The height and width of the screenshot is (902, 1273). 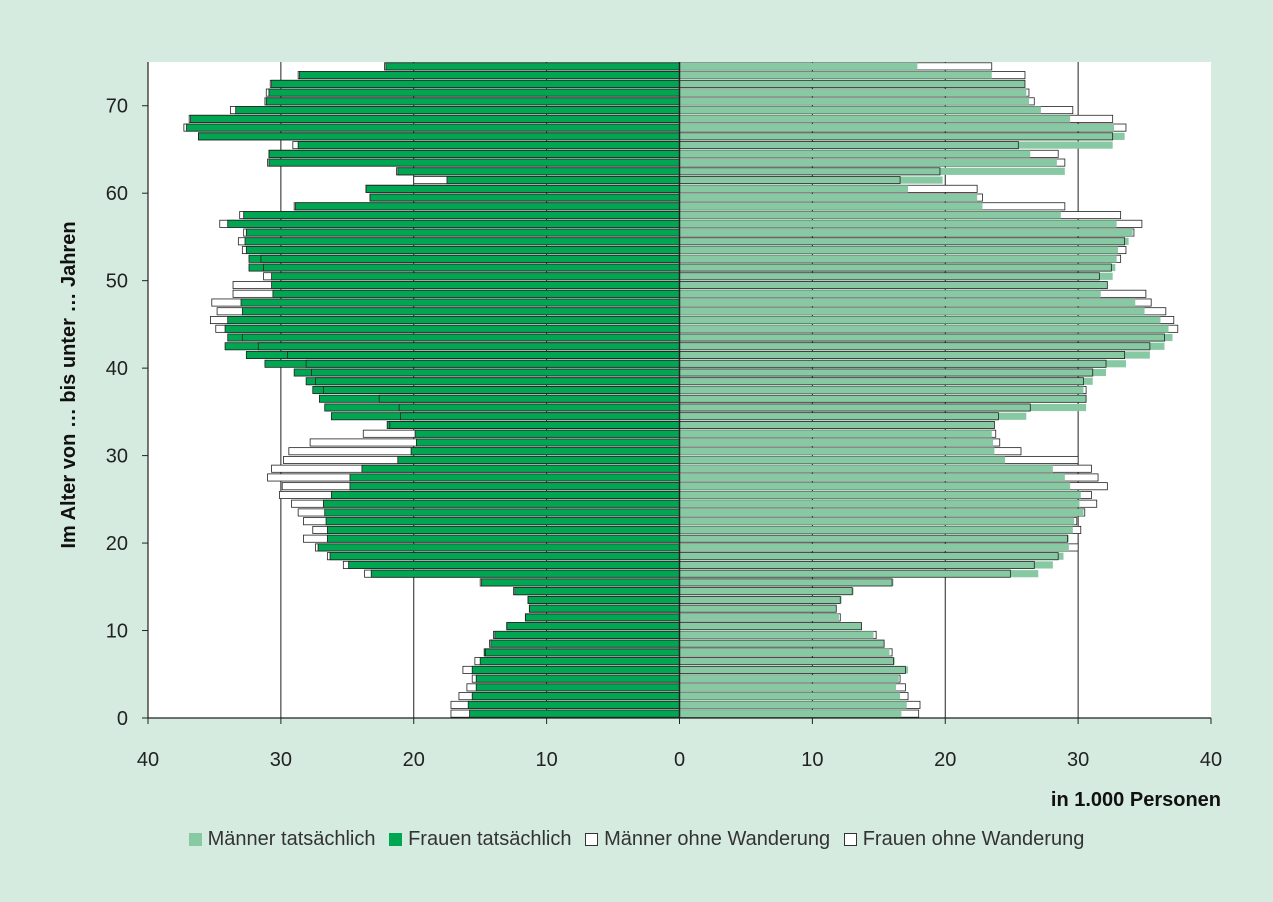 What do you see at coordinates (973, 839) in the screenshot?
I see `legend-label-women-no-migration: Frauen ohne Wanderung` at bounding box center [973, 839].